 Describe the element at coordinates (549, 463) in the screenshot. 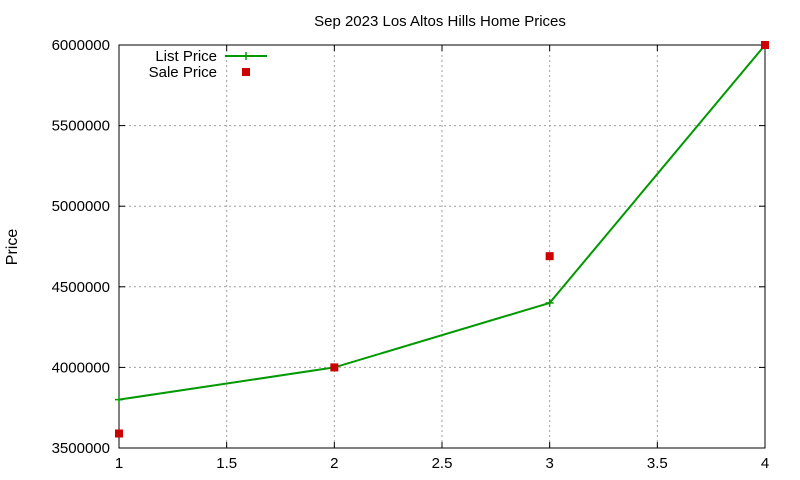

I see `x-tick-label: 3` at that location.